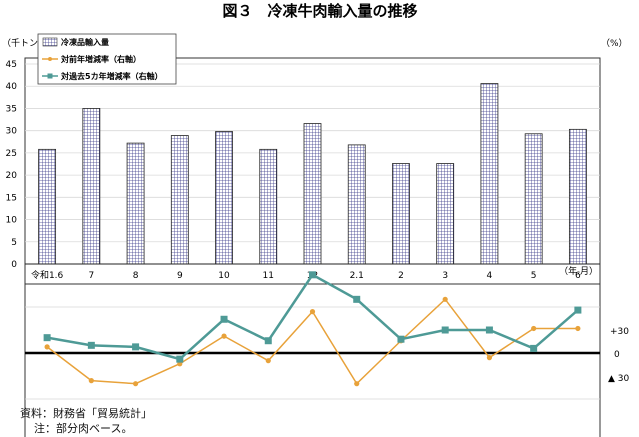 Image resolution: width=639 pixels, height=437 pixels. What do you see at coordinates (12, 165) in the screenshot?
I see `left-axis-ticks: 0 5 10 15 20 25 30 35 40 45` at bounding box center [12, 165].